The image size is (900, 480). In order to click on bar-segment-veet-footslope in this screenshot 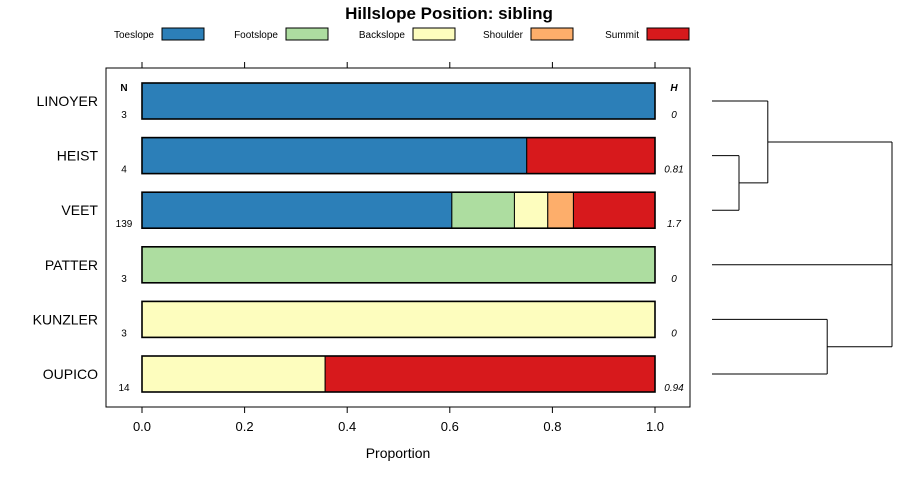, I will do `click(483, 210)`.